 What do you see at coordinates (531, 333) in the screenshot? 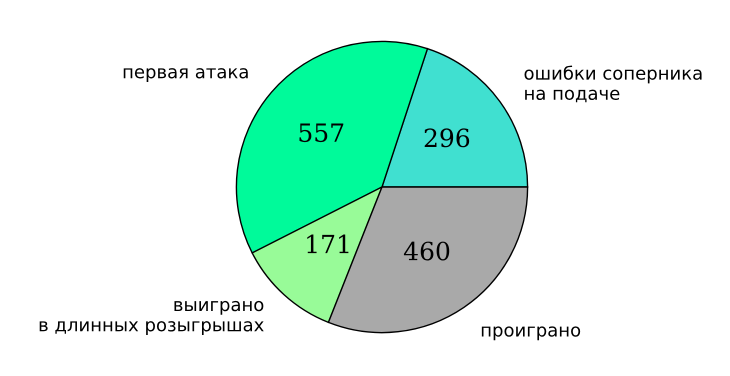
I see `slice-label: проиграно` at bounding box center [531, 333].